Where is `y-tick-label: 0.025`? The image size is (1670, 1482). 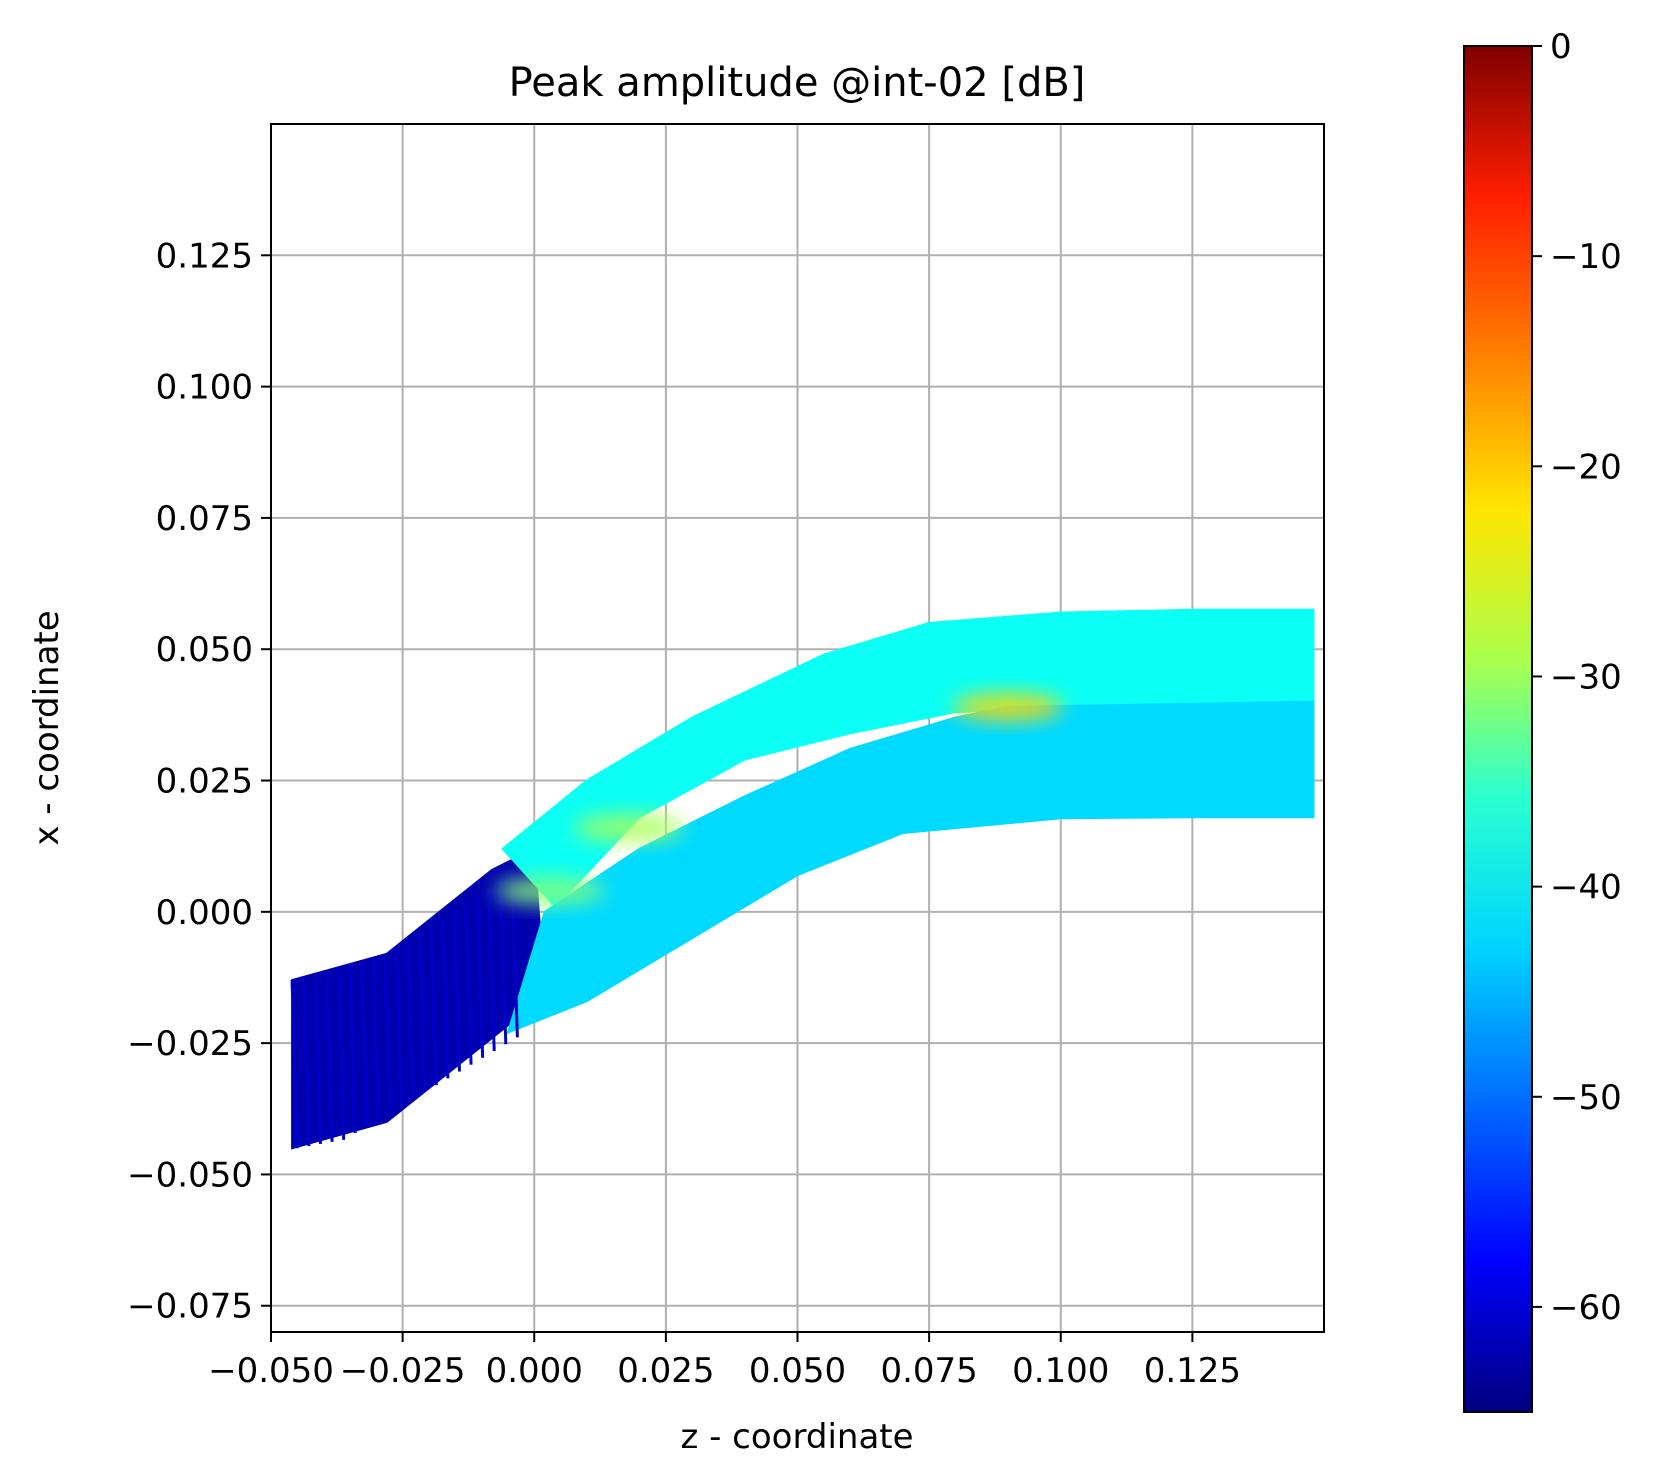
y-tick-label: 0.025 is located at coordinates (204, 782).